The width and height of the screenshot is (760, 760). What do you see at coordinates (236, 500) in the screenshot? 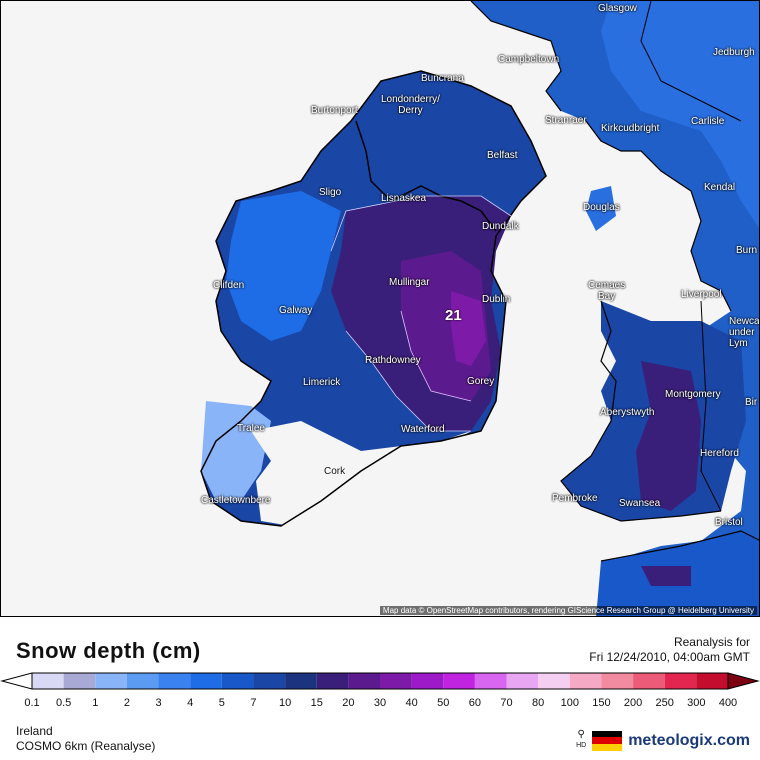
I see `city-label: Castletownbere` at bounding box center [236, 500].